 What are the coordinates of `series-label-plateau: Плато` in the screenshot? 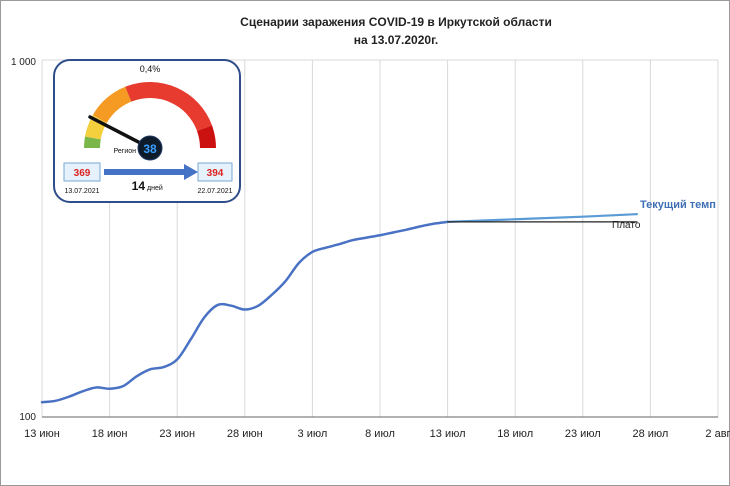 It's located at (626, 225).